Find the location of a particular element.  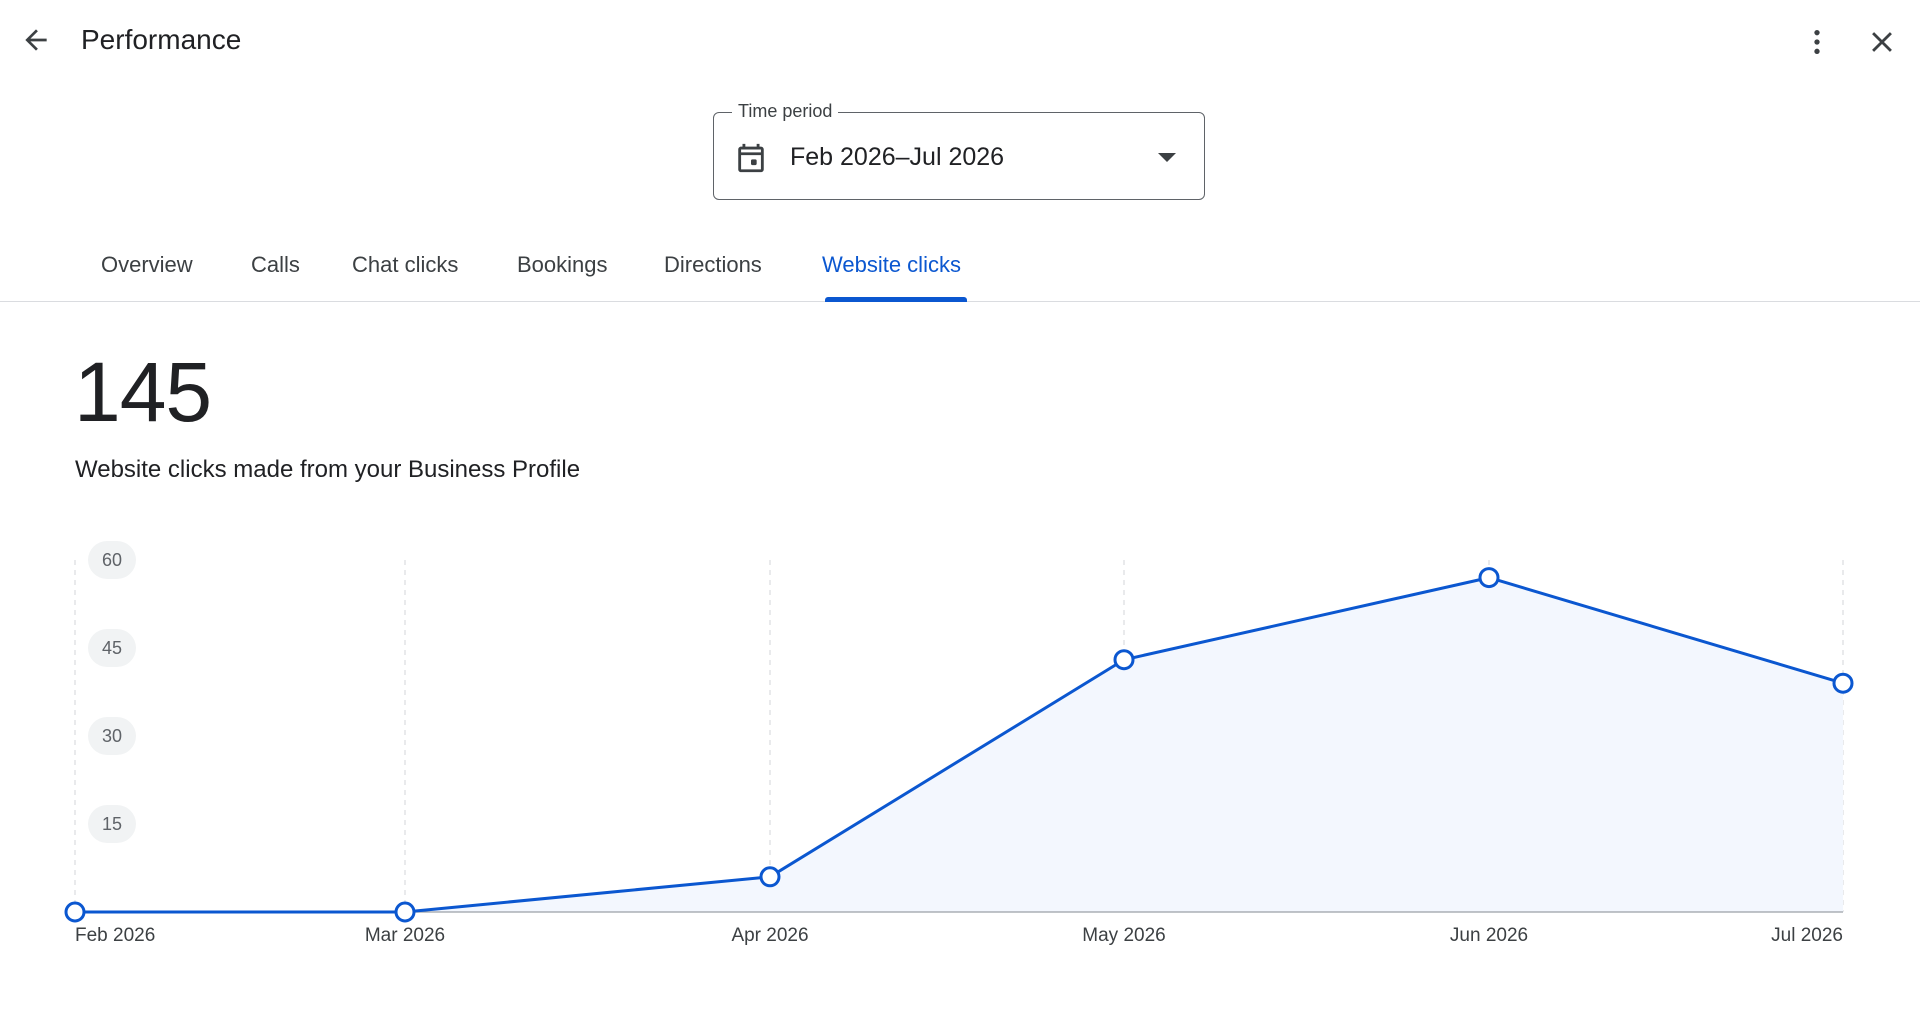

x-tick-label-0: Feb 2026 is located at coordinates (115, 935).